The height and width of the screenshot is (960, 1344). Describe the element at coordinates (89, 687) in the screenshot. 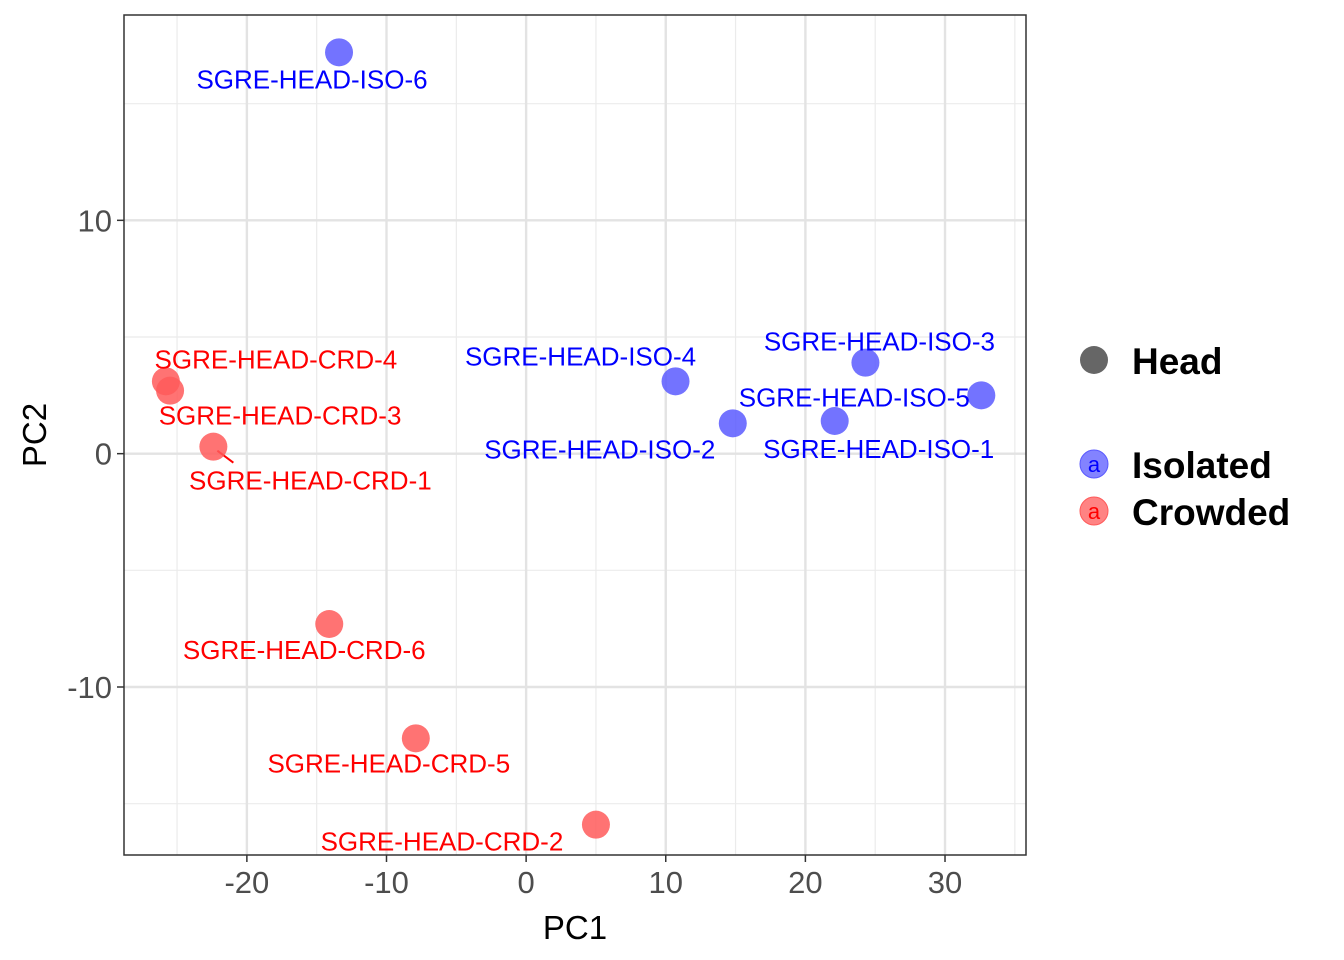

I see `y-tick-label: -10` at that location.